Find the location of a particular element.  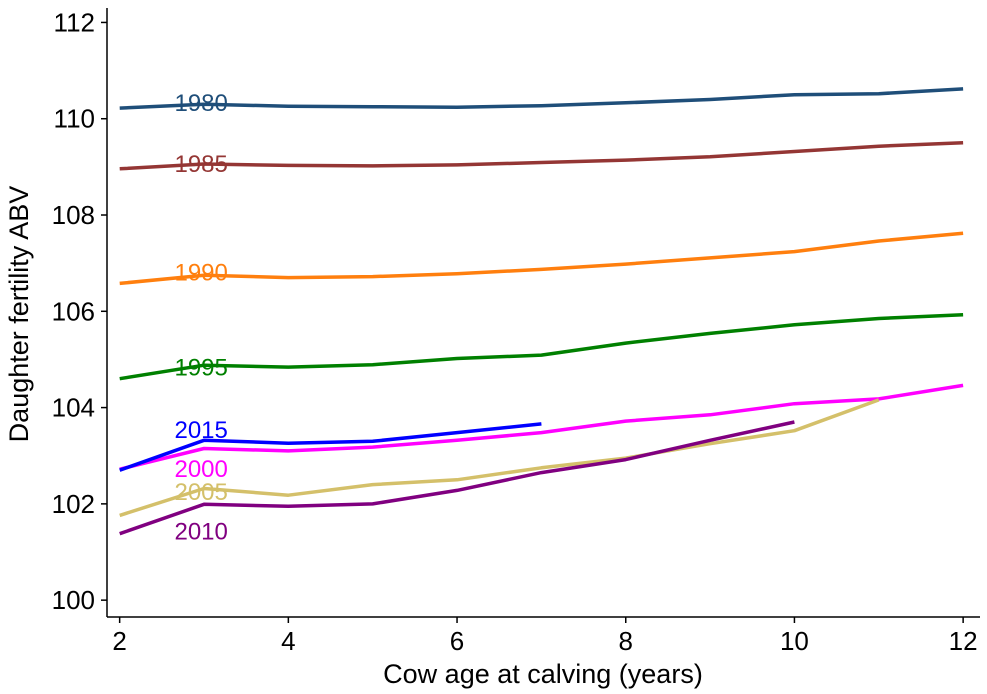

series-label-2000: 2000 is located at coordinates (200, 469).